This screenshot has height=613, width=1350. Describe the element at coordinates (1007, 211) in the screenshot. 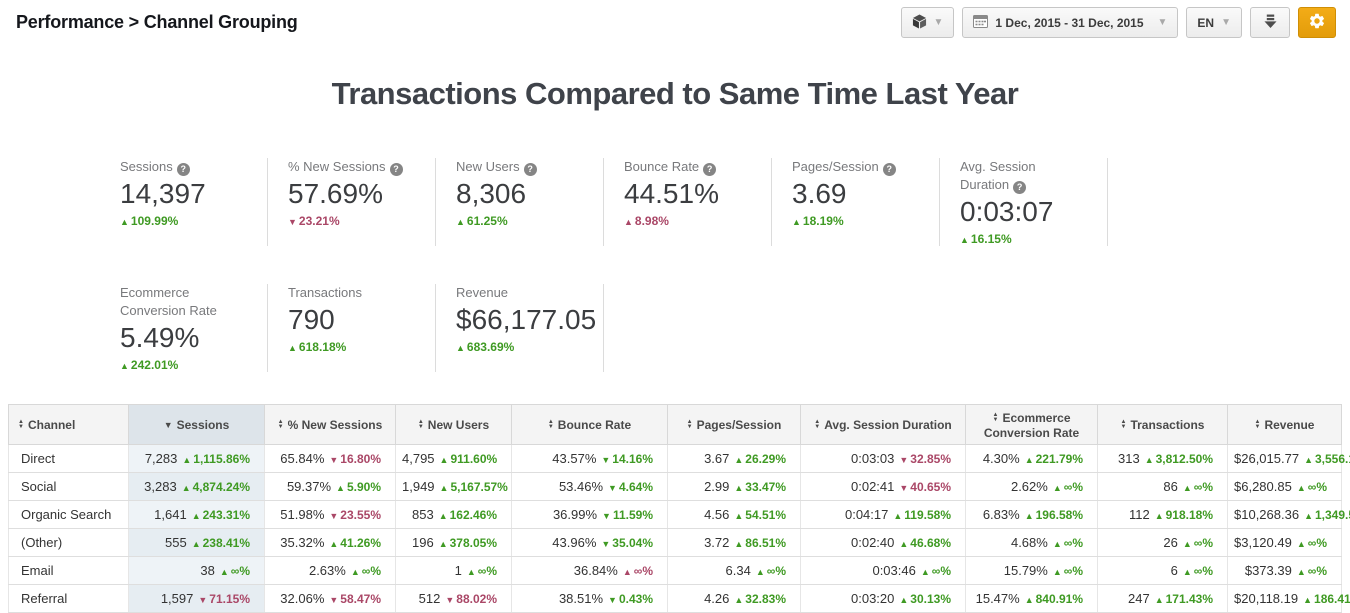

I see `kpi-value: 0:03:07` at that location.